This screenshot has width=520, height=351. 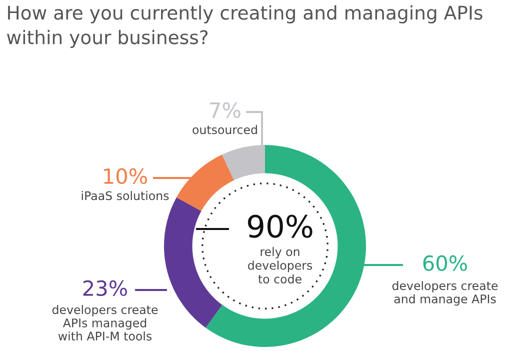 I want to click on data-label: 10%, so click(x=126, y=176).